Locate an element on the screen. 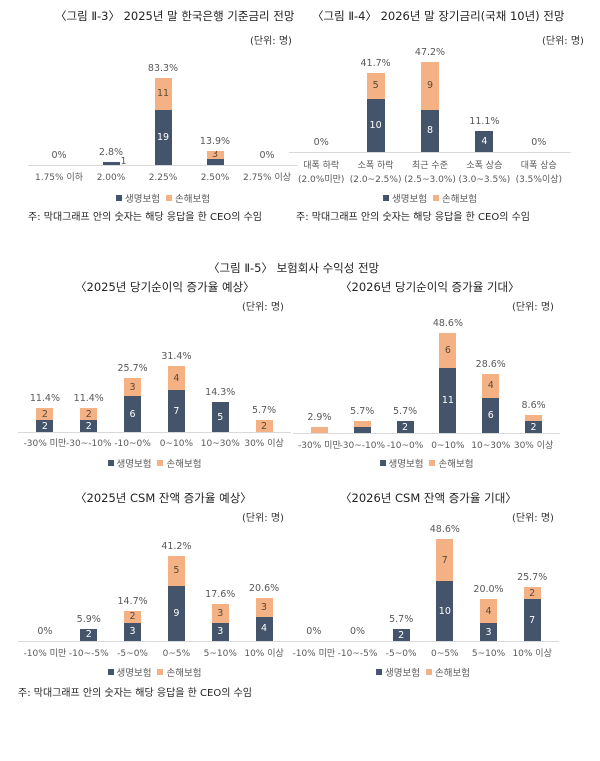 This screenshot has width=600, height=761. percent-label: 31.4% is located at coordinates (176, 356).